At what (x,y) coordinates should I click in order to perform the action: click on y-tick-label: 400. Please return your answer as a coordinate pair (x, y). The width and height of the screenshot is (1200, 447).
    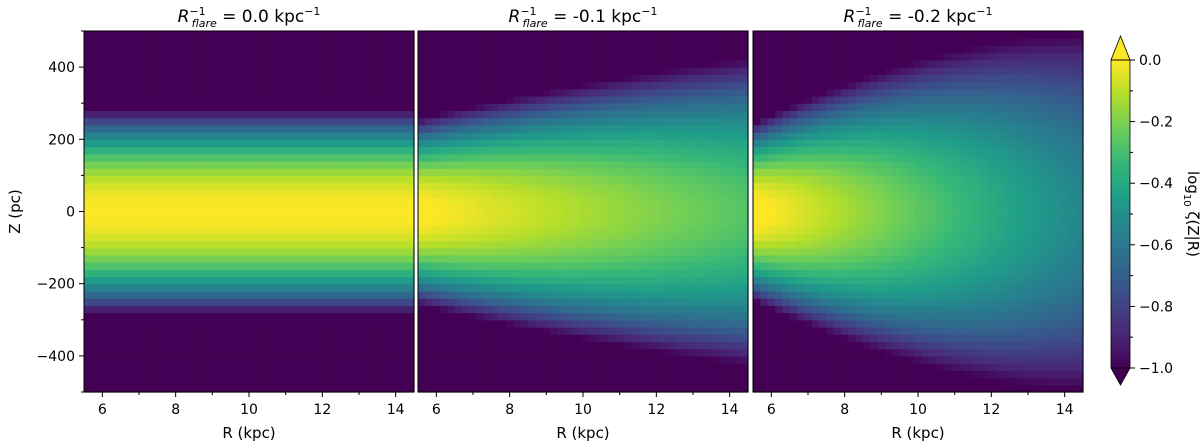
    Looking at the image, I should click on (61, 68).